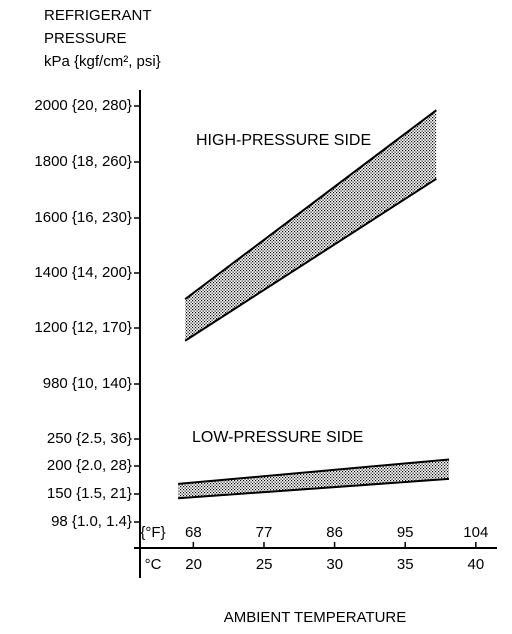  Describe the element at coordinates (153, 564) in the screenshot. I see `x-unit: °C` at that location.